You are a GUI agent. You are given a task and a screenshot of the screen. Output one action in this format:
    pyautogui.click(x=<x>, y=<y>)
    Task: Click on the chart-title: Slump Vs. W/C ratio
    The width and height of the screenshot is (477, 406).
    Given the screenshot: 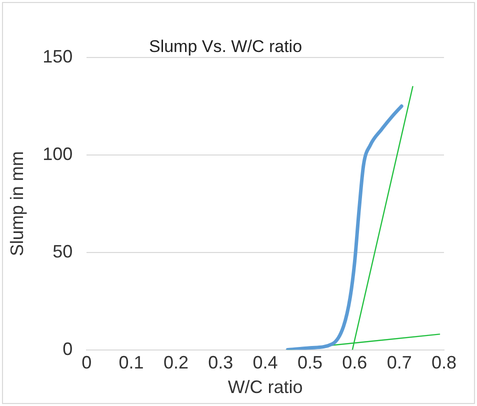 What is the action you would take?
    pyautogui.click(x=225, y=46)
    